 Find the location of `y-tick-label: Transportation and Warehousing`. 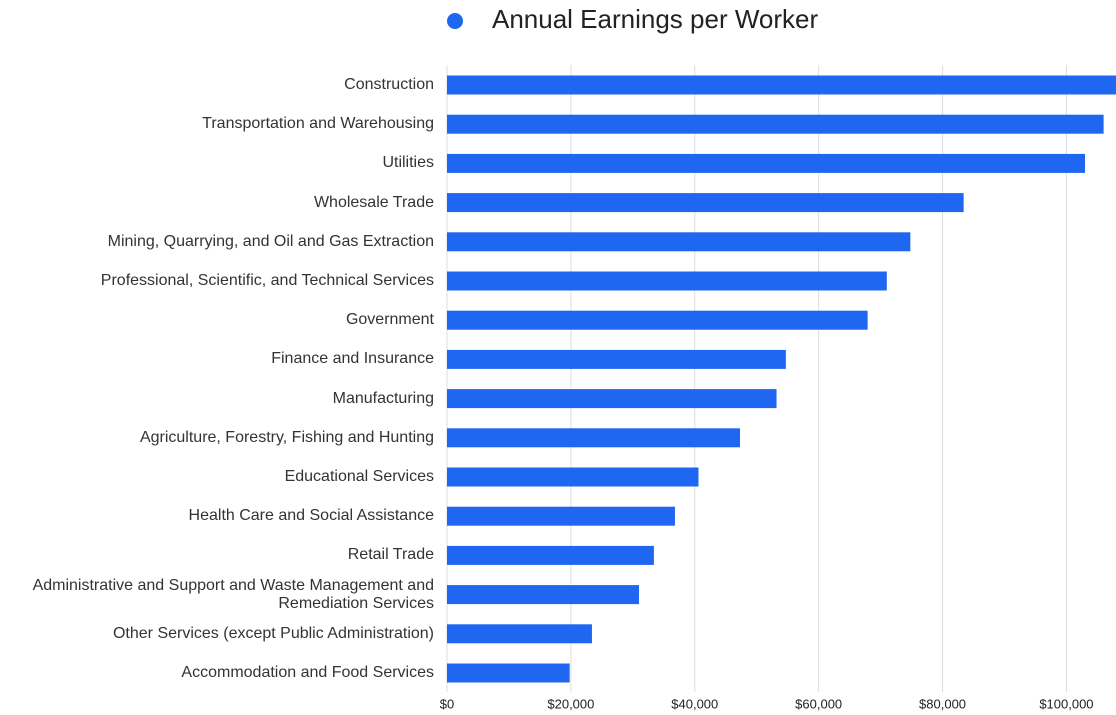

y-tick-label: Transportation and Warehousing is located at coordinates (318, 124).